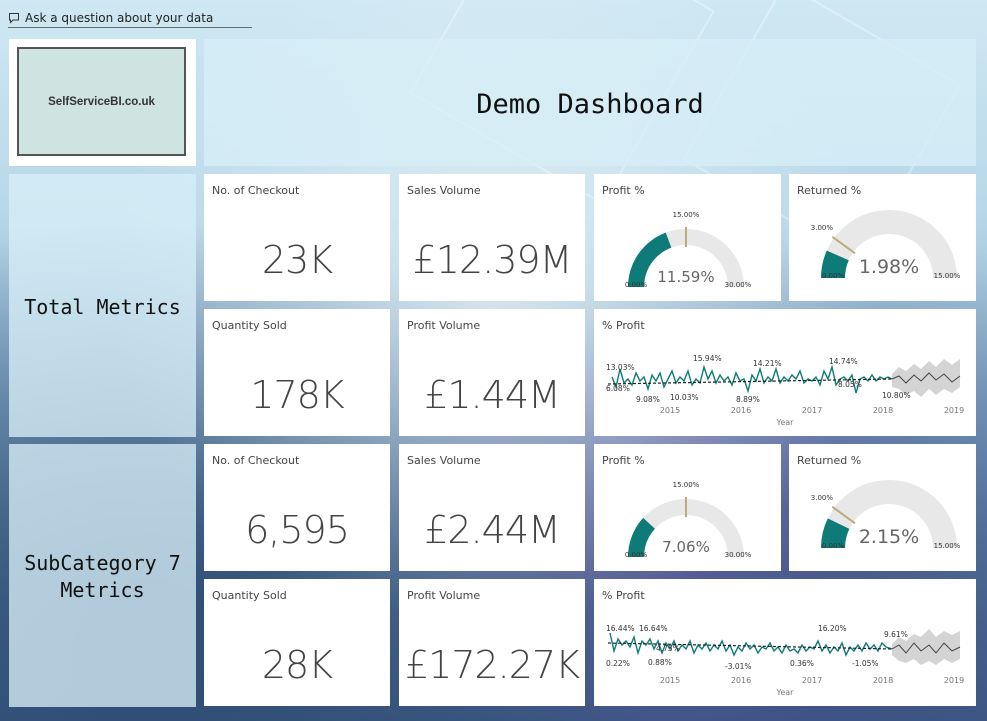 This screenshot has width=987, height=721. I want to click on card-value: £172.27K, so click(492, 665).